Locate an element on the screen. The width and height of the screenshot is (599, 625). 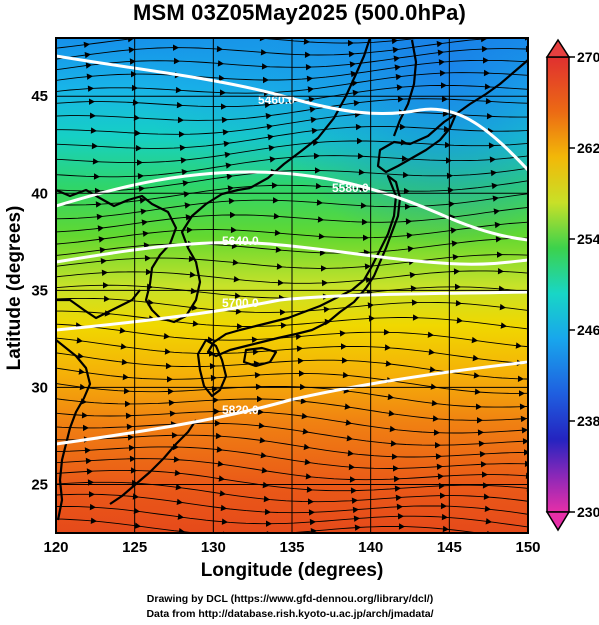
colorbar-tick-labels: 270 262 254 246 238 230 is located at coordinates (584, 284).